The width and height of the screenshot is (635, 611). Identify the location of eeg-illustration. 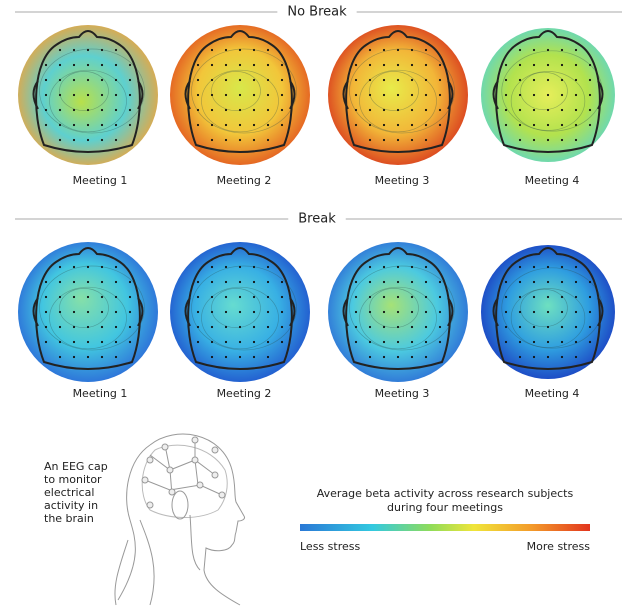
(179, 519).